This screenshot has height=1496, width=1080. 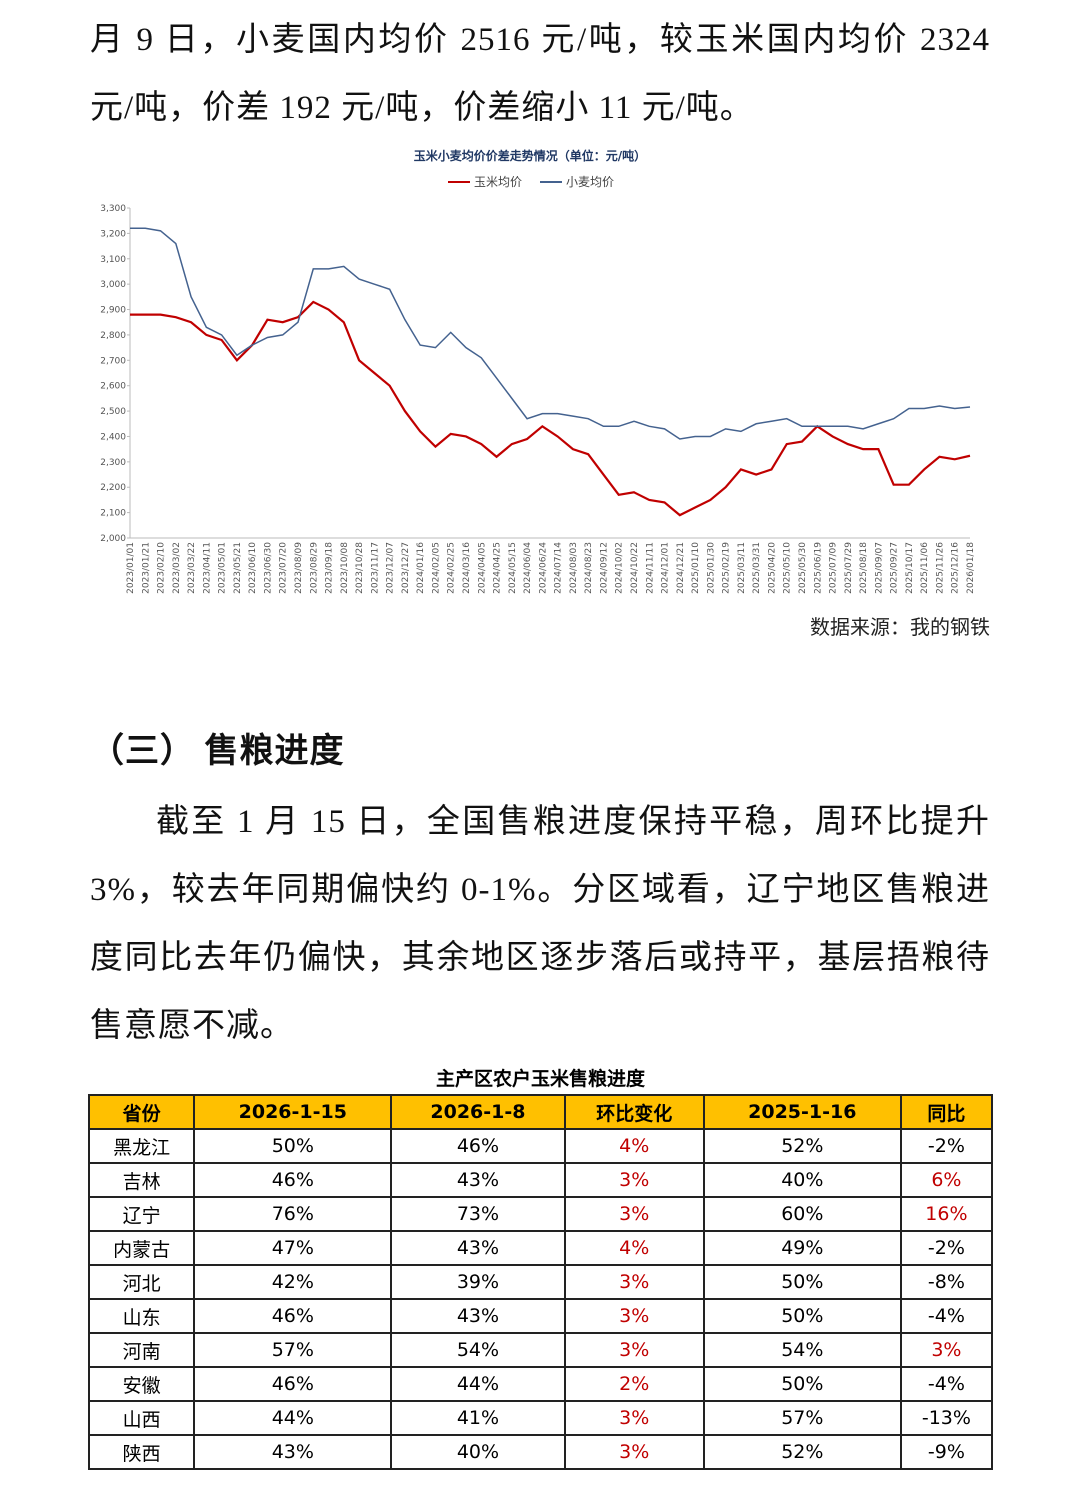 I want to click on table-row: 内蒙古 47% 43% 4% 49% -2%, so click(x=540, y=1248).